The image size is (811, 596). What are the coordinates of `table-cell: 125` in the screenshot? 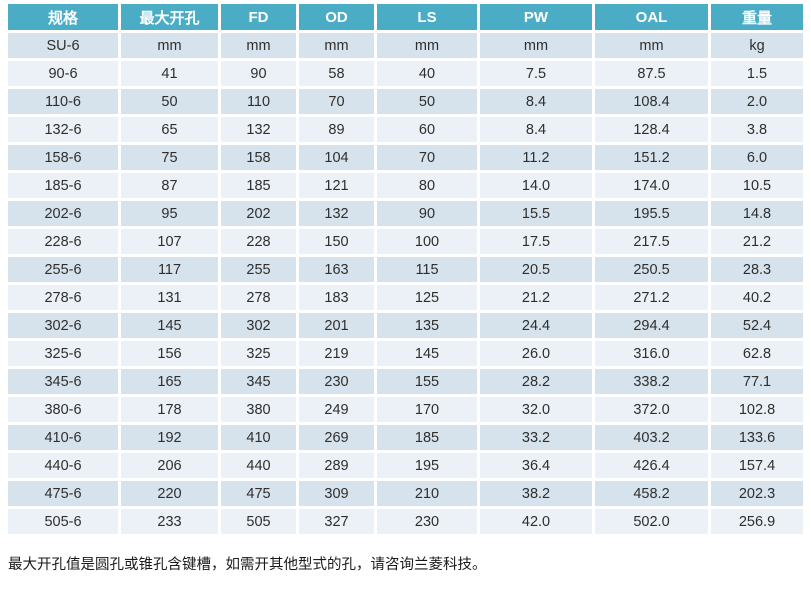 It's located at (427, 297).